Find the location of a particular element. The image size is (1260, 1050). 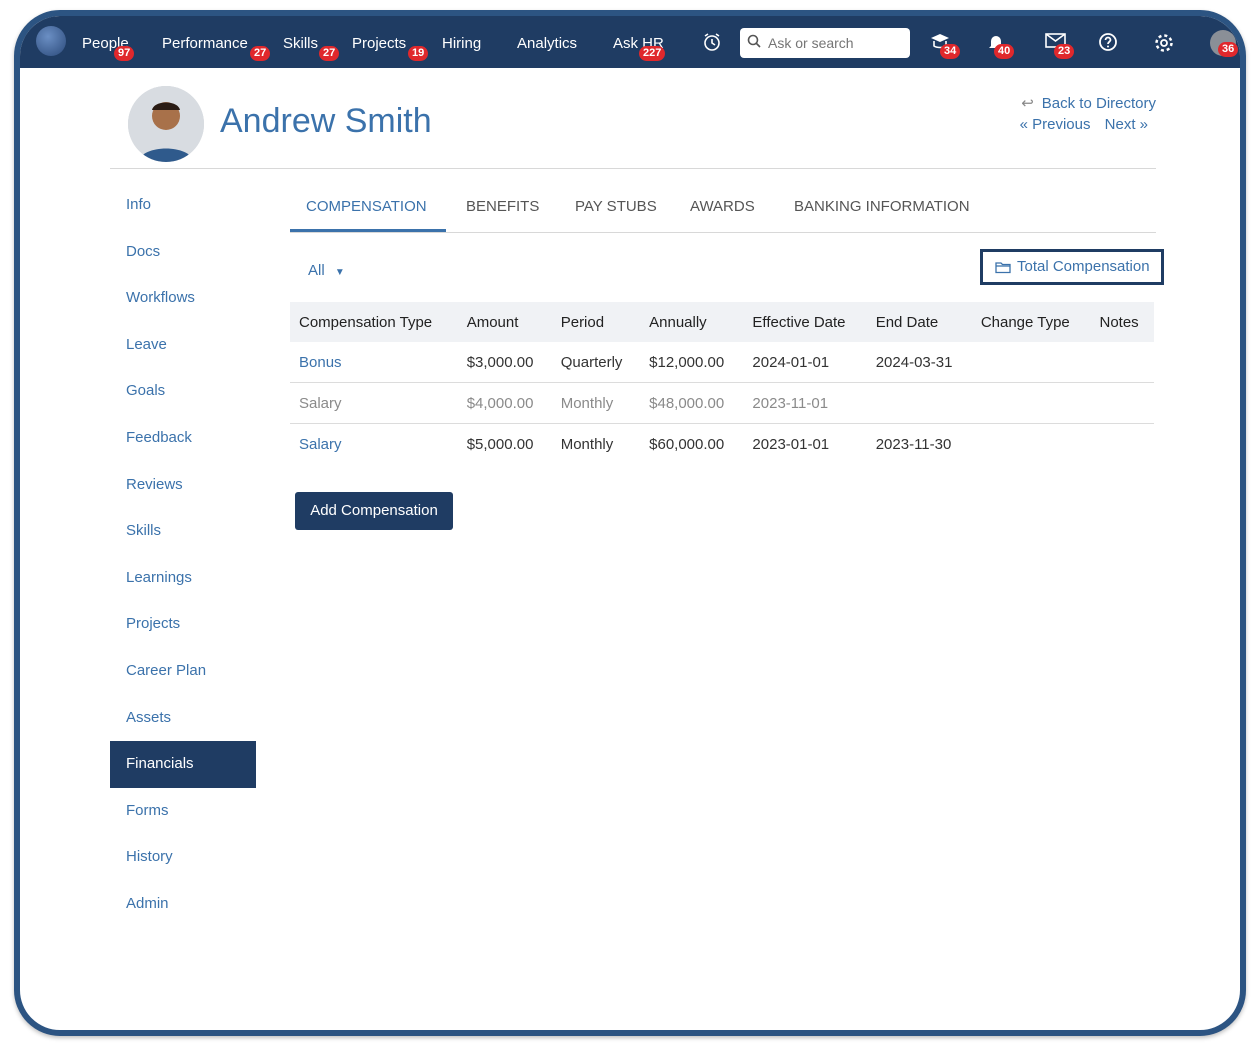

sidebar-item-projects: Projects is located at coordinates (153, 624).